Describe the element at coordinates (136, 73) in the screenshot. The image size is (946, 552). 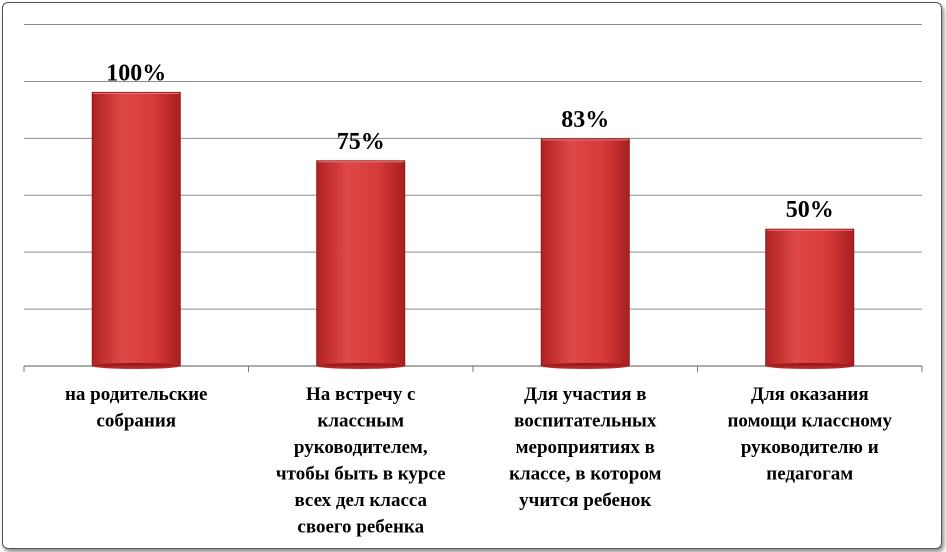
I see `data-label: 100%` at that location.